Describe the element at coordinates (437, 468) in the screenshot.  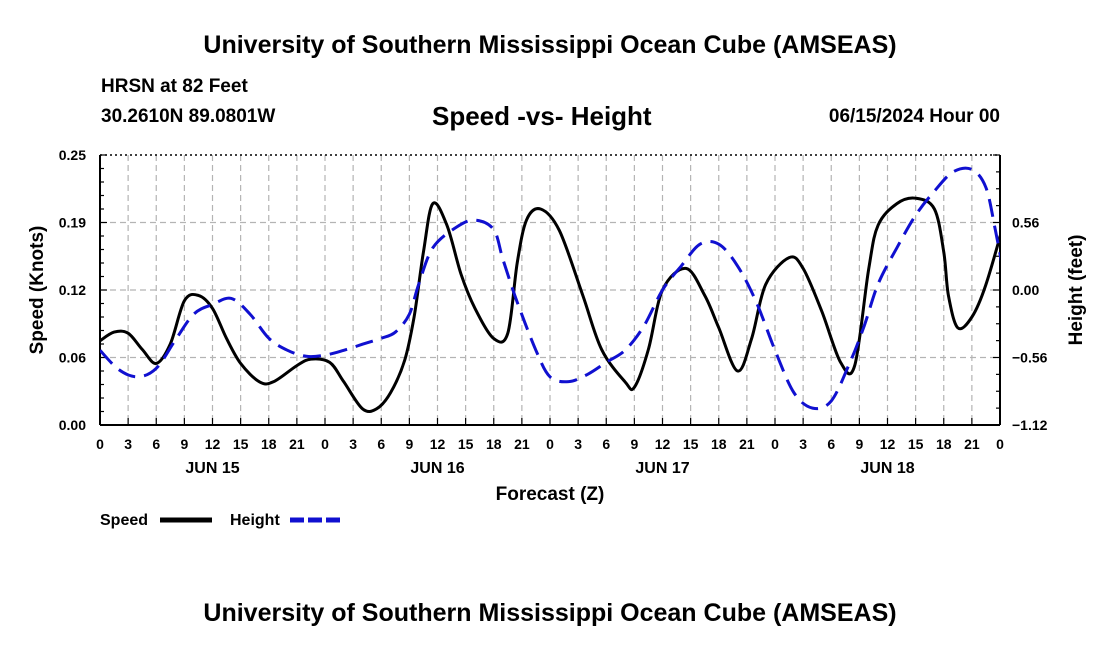
I see `day-label: JUN 16` at that location.